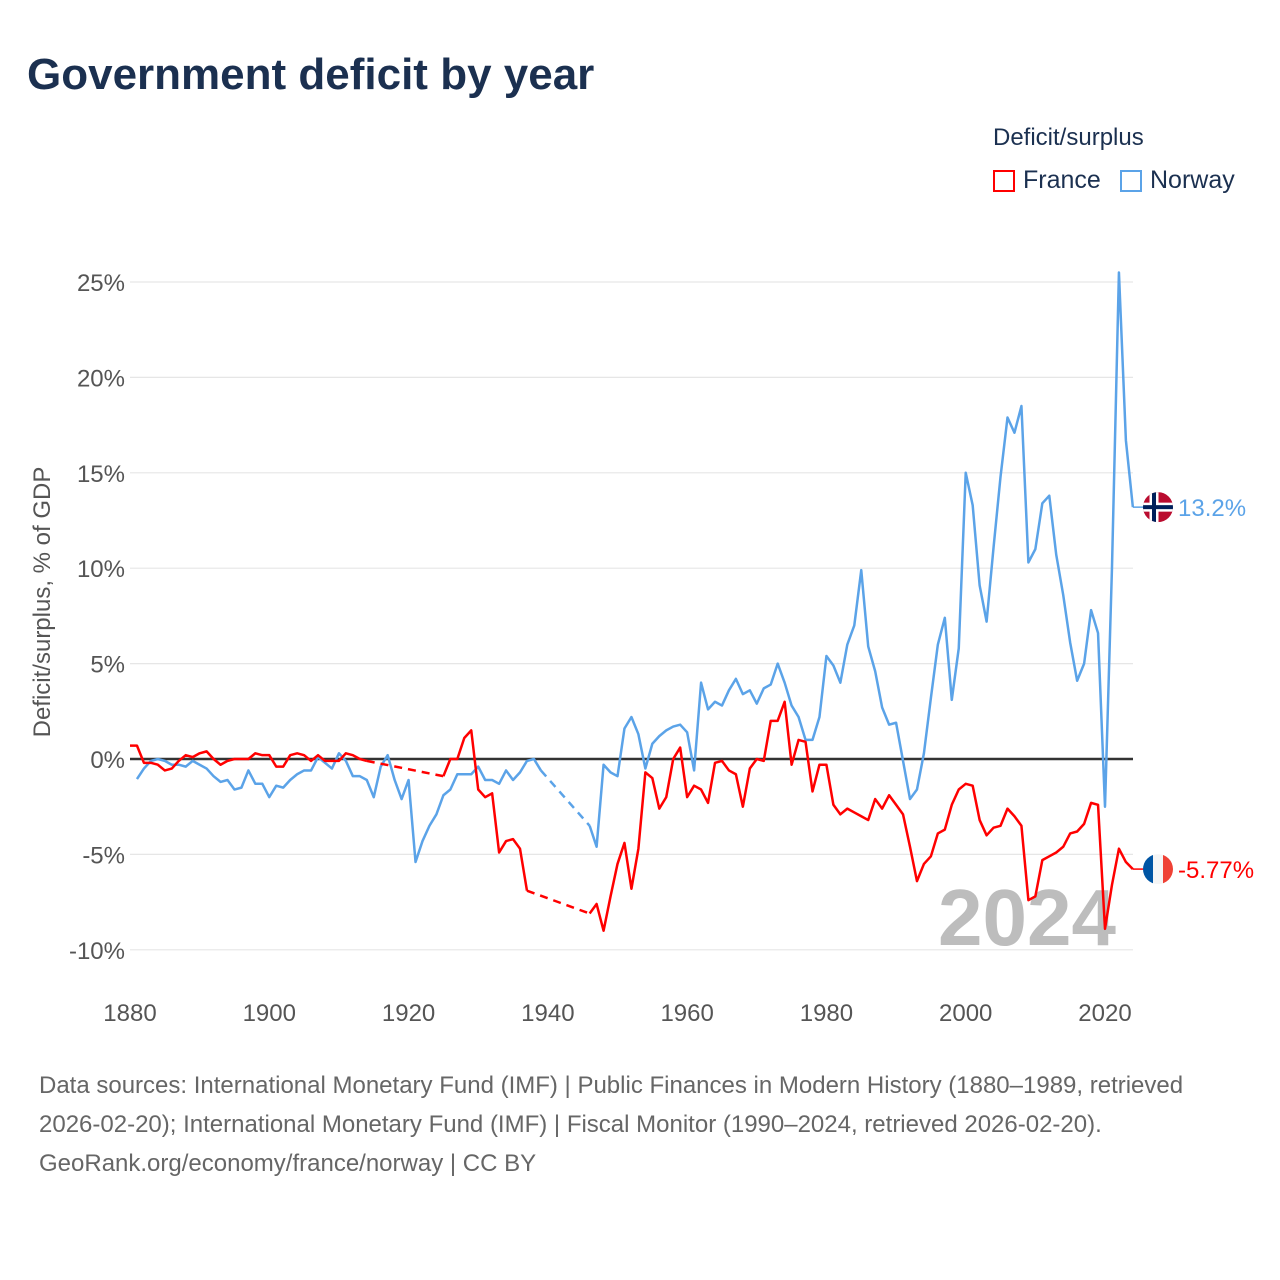 The width and height of the screenshot is (1280, 1280). What do you see at coordinates (1216, 870) in the screenshot?
I see `france-end-value-label: -5.77%` at bounding box center [1216, 870].